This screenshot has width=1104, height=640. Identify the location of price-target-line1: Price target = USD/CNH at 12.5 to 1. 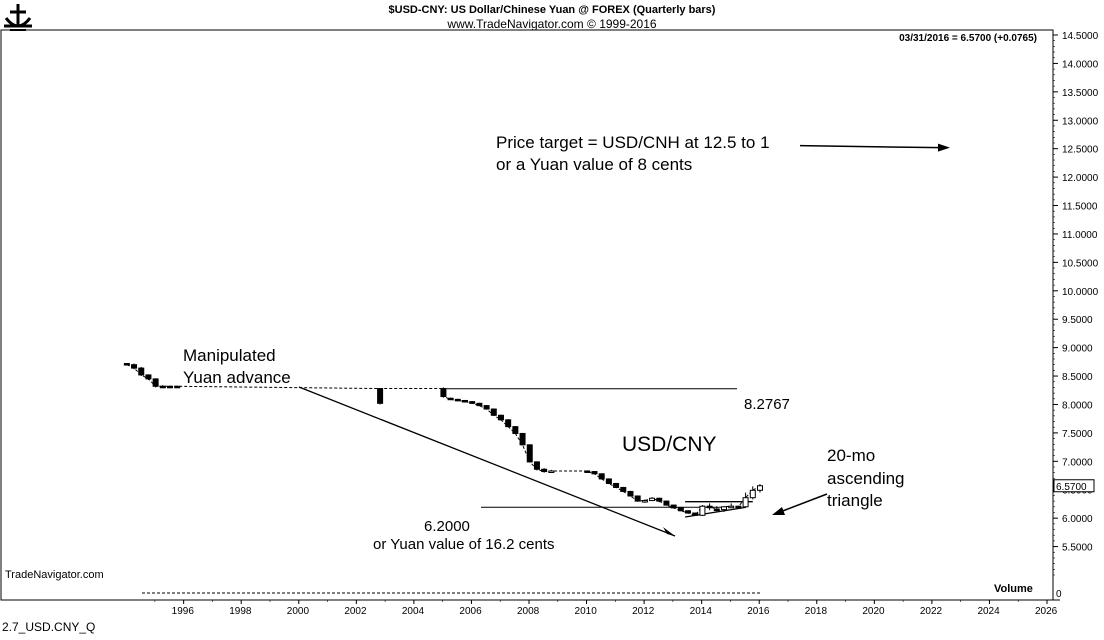
(633, 142).